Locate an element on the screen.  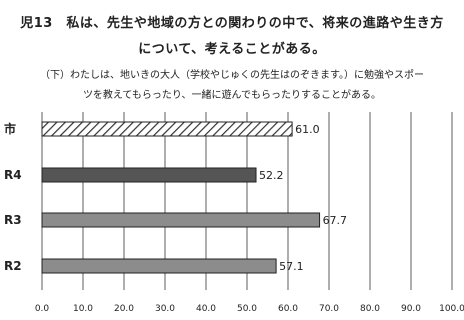
category-label: R4 is located at coordinates (13, 175).